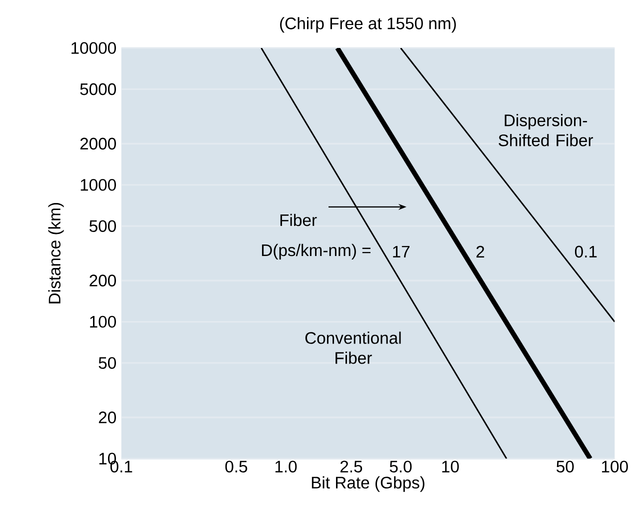  I want to click on annotation: 0.1, so click(585, 252).